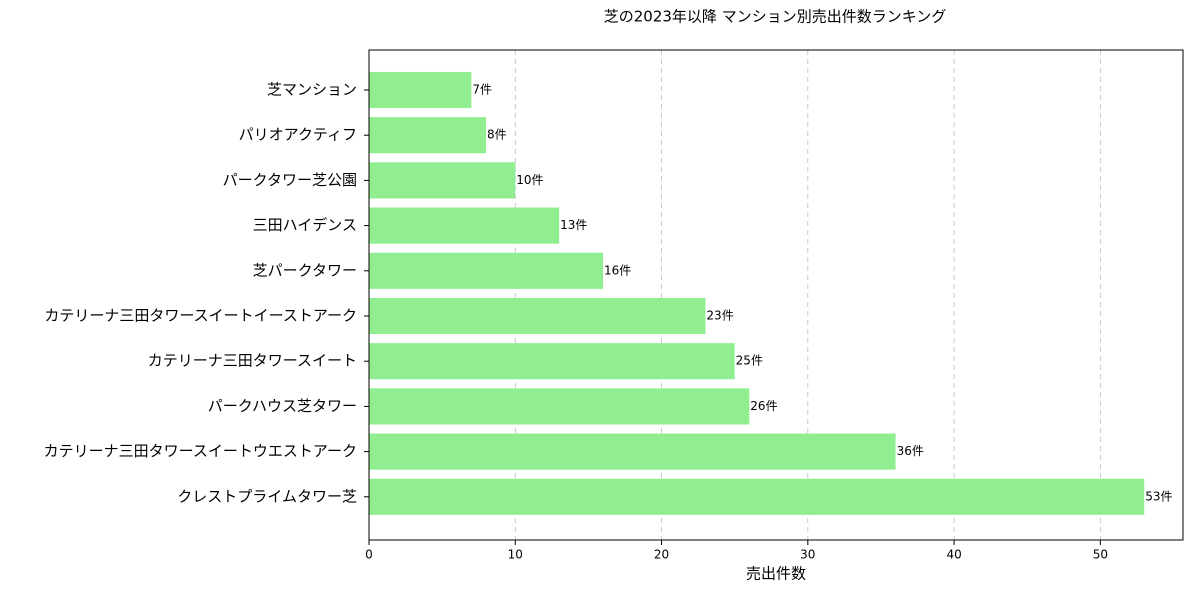 The height and width of the screenshot is (593, 1193). What do you see at coordinates (305, 225) in the screenshot?
I see `y-tick-label: 三田ハイデンス` at bounding box center [305, 225].